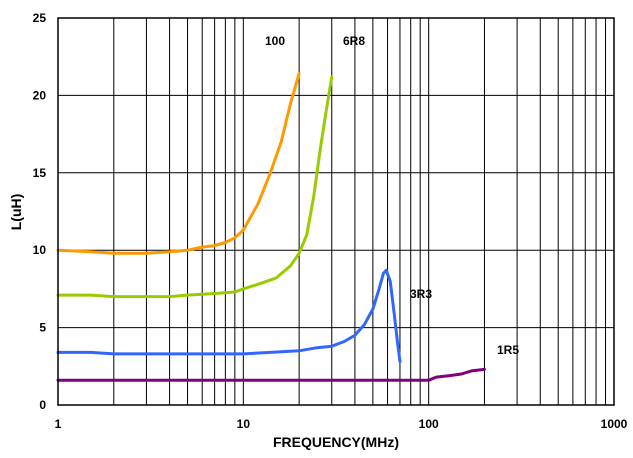 This screenshot has height=458, width=633. Describe the element at coordinates (42, 328) in the screenshot. I see `y-tick-label: 5` at that location.